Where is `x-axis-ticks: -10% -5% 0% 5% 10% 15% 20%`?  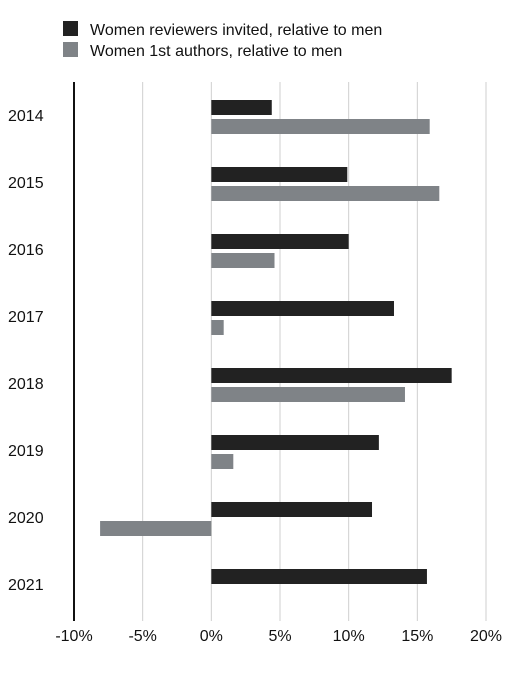 x-axis-ticks: -10% -5% 0% 5% 10% 15% 20% is located at coordinates (278, 636).